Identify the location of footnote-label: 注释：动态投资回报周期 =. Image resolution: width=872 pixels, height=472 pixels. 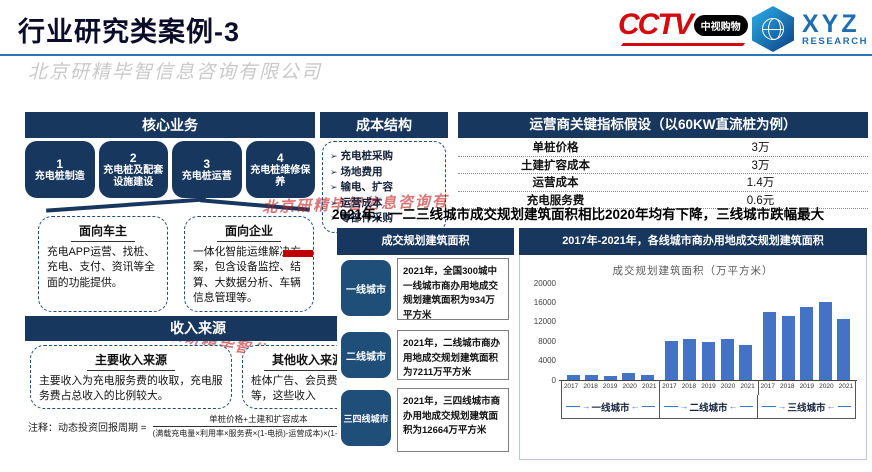
(87, 428).